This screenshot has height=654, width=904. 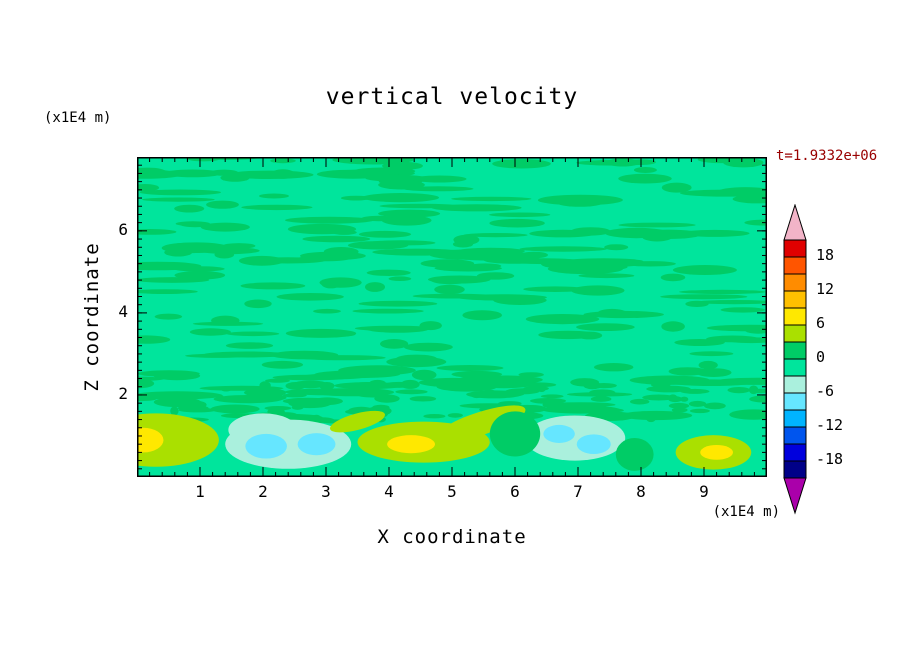 What do you see at coordinates (825, 289) in the screenshot?
I see `colorbar-label: 12` at bounding box center [825, 289].